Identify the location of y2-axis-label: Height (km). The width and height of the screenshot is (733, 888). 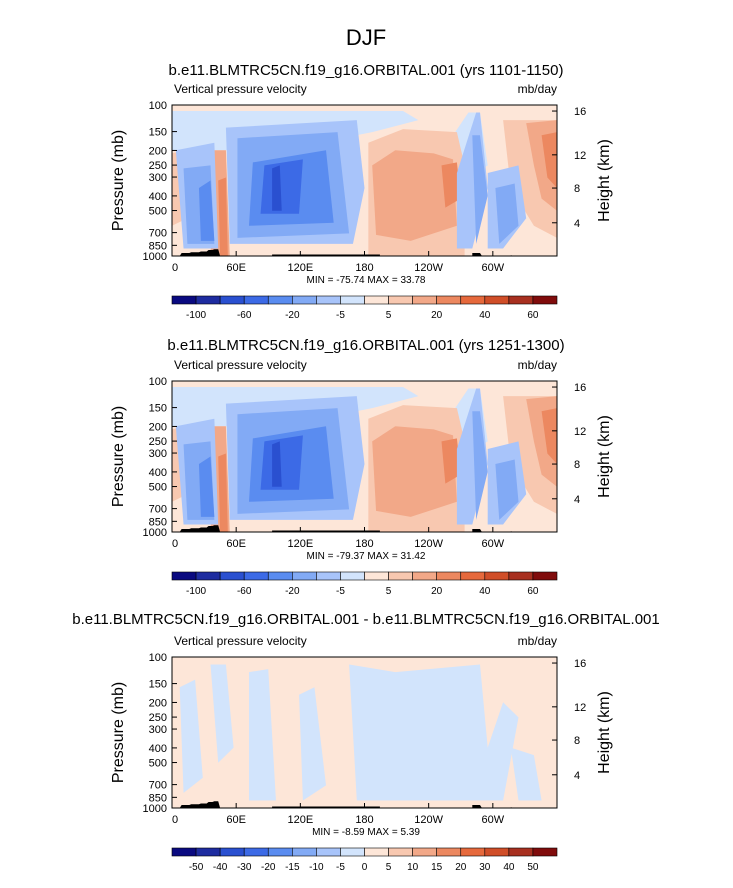
(604, 456).